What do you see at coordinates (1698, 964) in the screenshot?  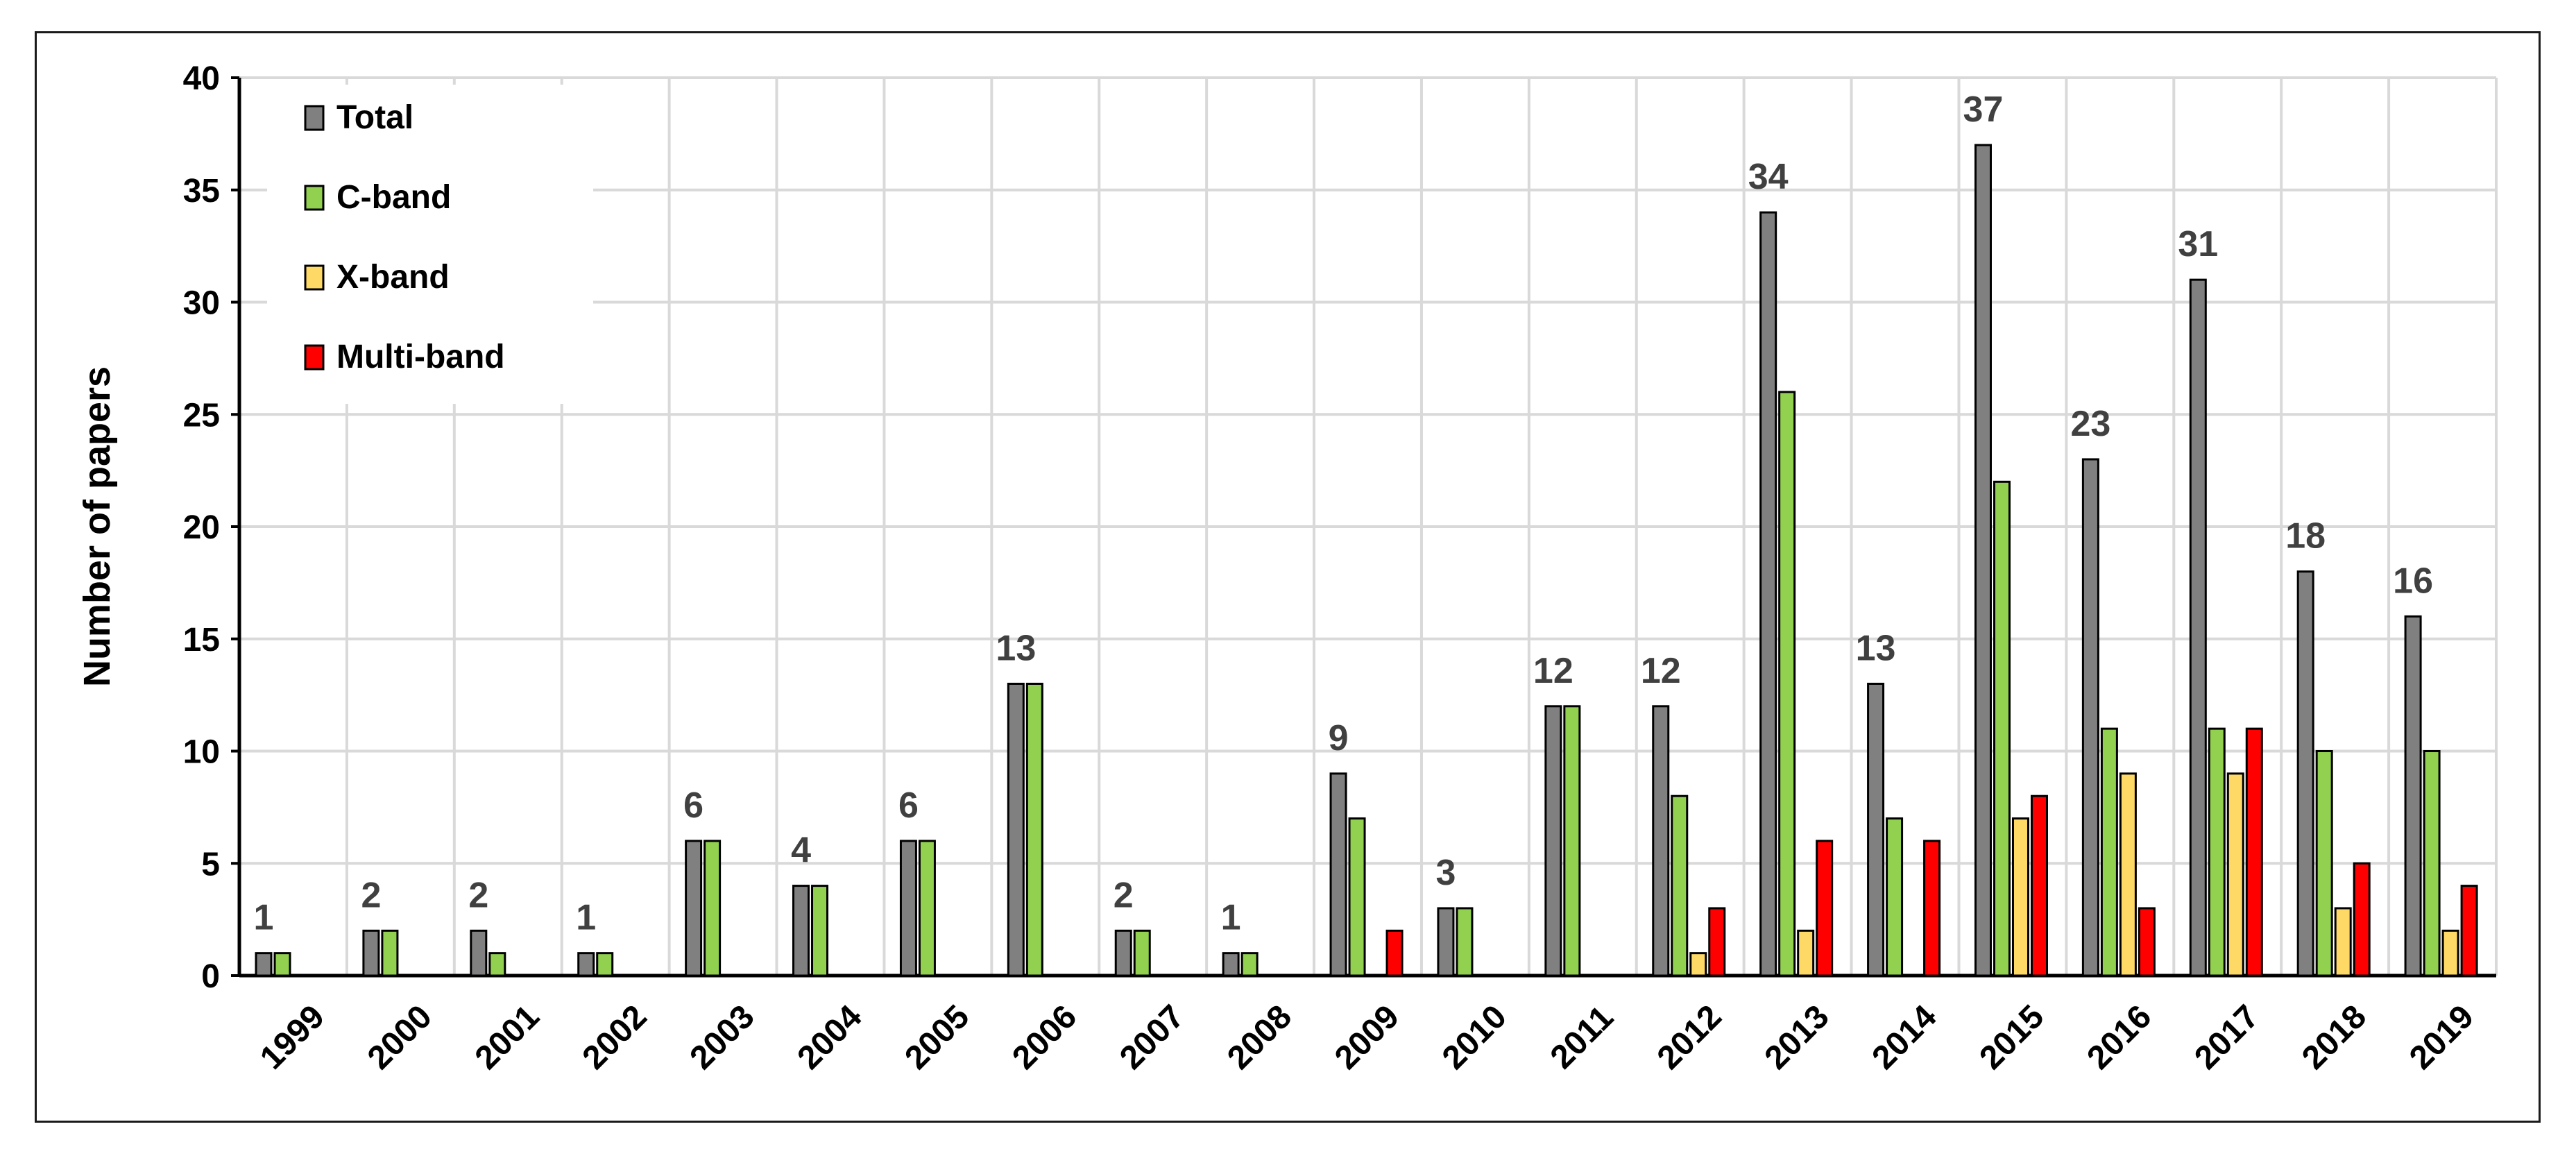 I see `bar-x-band-2012` at bounding box center [1698, 964].